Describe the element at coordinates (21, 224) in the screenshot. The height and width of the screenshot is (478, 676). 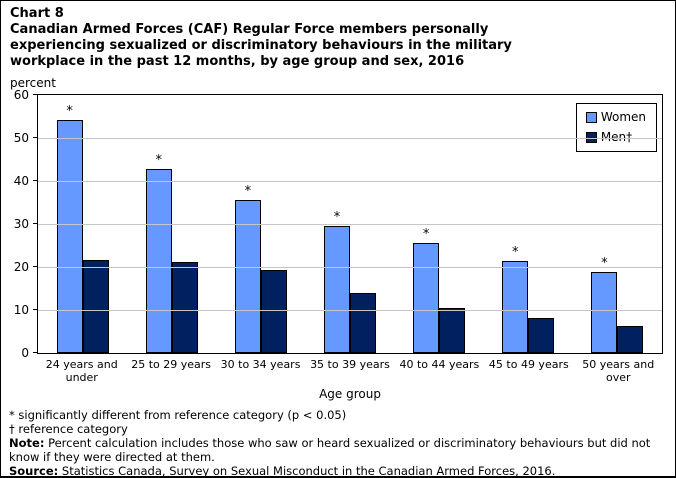
I see `y-tick-label: 30` at that location.